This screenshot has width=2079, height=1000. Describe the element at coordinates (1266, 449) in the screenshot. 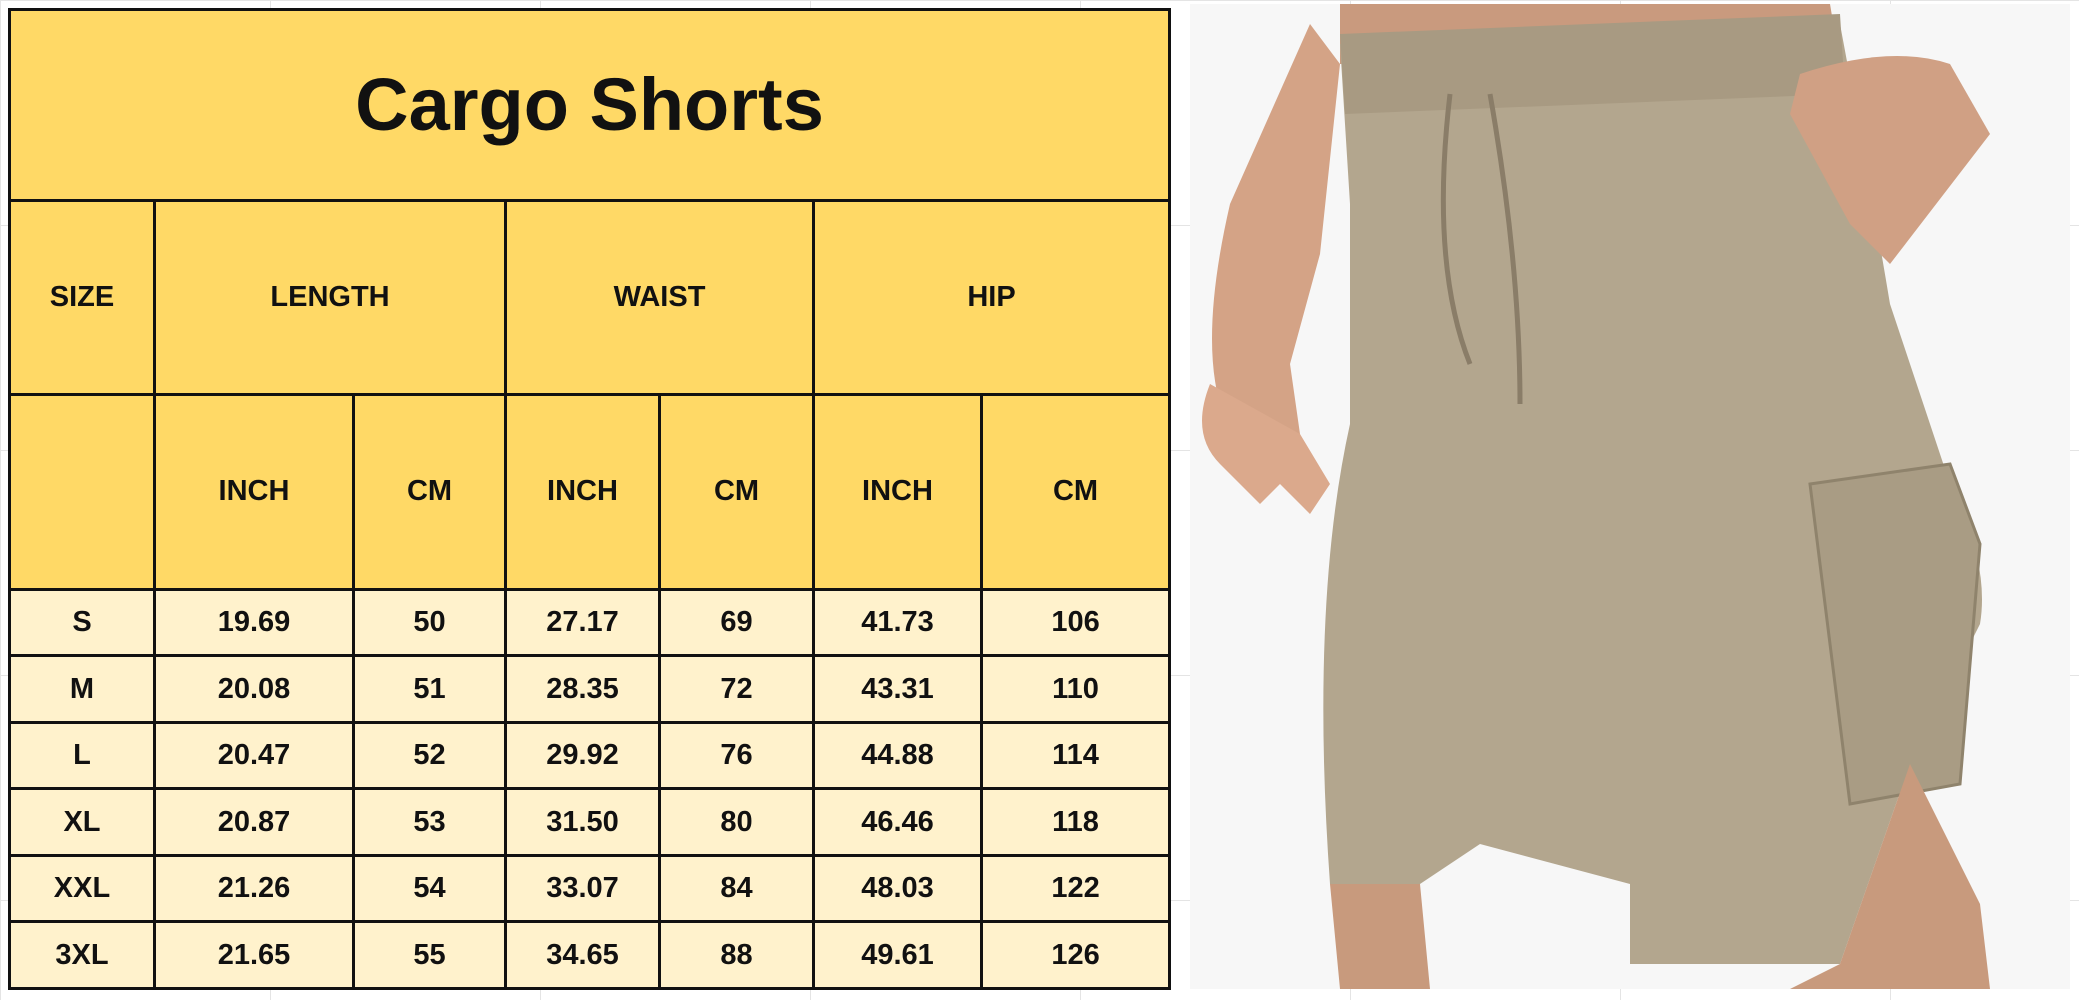

I see `left-hand` at that location.